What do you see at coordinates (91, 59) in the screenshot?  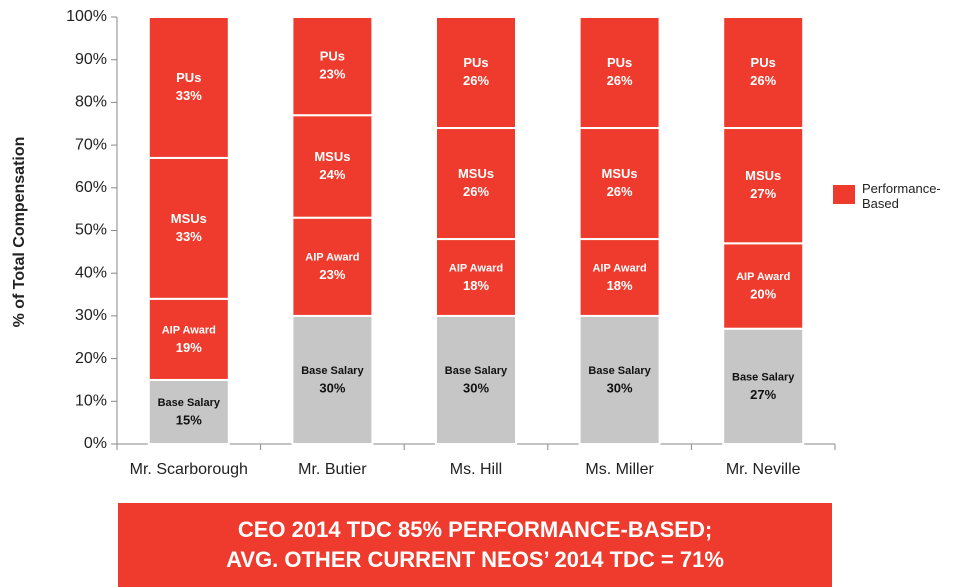 I see `y-tick-label: 90%` at bounding box center [91, 59].